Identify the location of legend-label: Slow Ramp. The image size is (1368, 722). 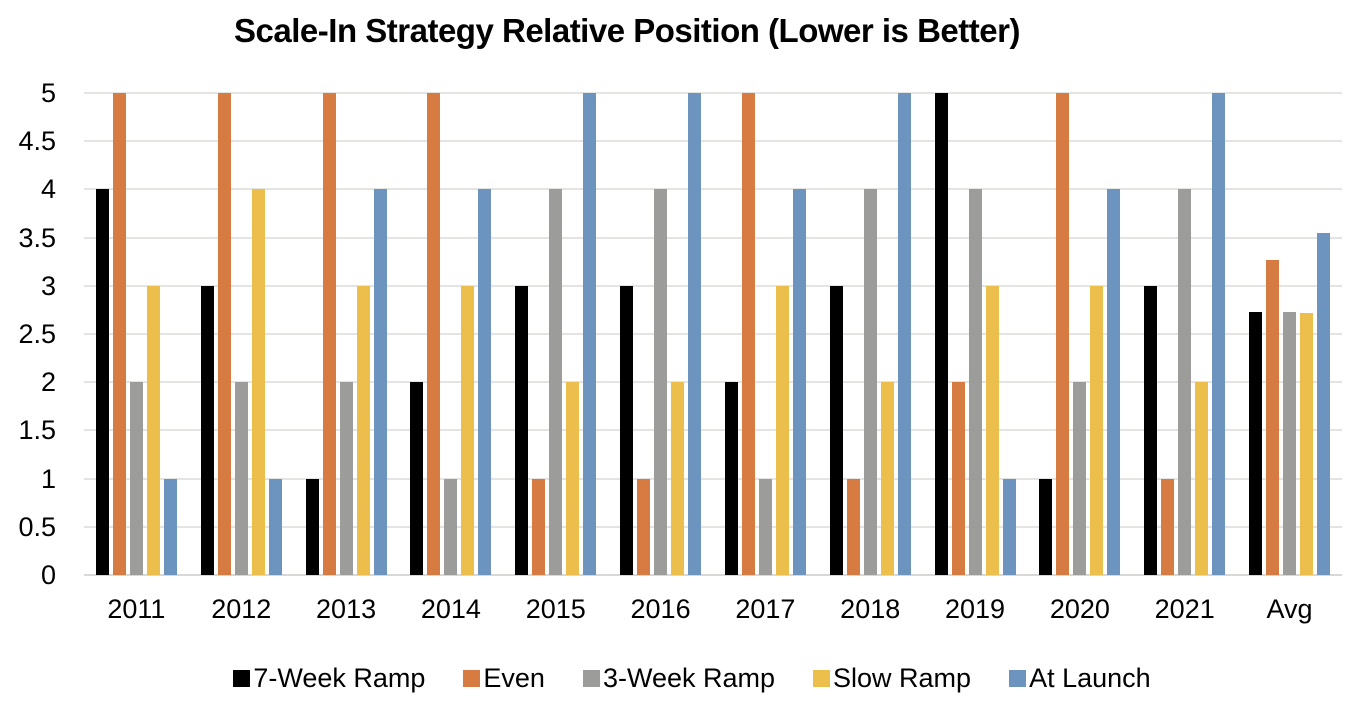
(902, 678).